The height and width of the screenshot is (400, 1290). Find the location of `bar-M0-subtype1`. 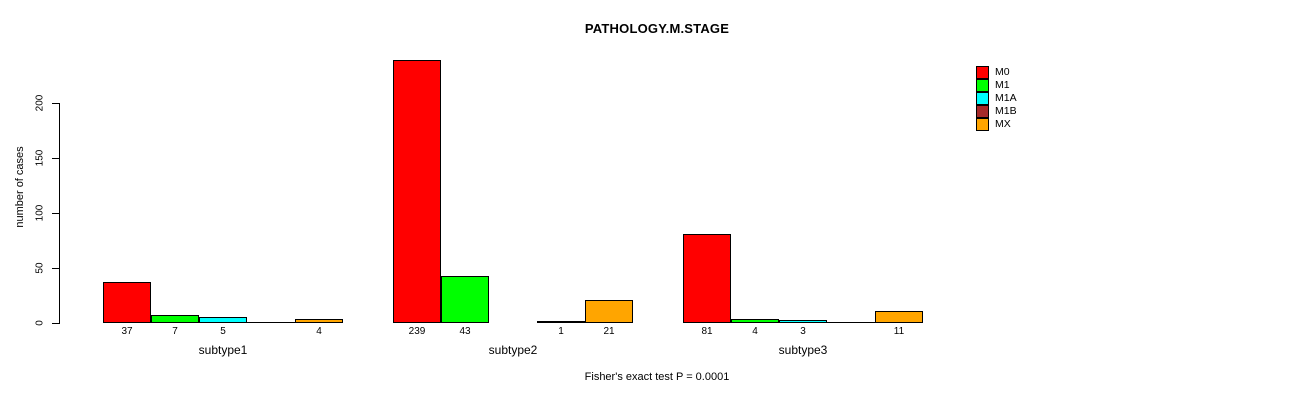

bar-M0-subtype1 is located at coordinates (127, 302).